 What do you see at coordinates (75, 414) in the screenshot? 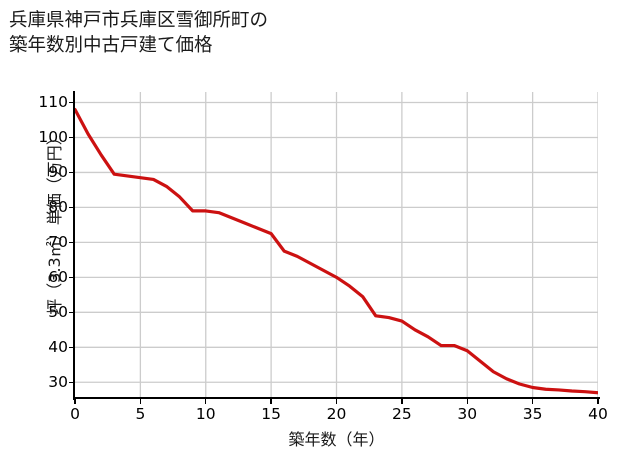
I see `x-tick-label: 0` at bounding box center [75, 414].